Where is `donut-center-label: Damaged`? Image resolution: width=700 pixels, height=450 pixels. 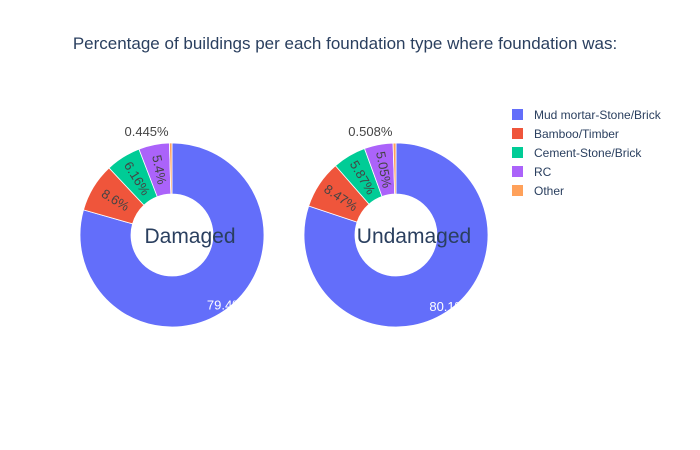
donut-center-label: Damaged is located at coordinates (189, 236).